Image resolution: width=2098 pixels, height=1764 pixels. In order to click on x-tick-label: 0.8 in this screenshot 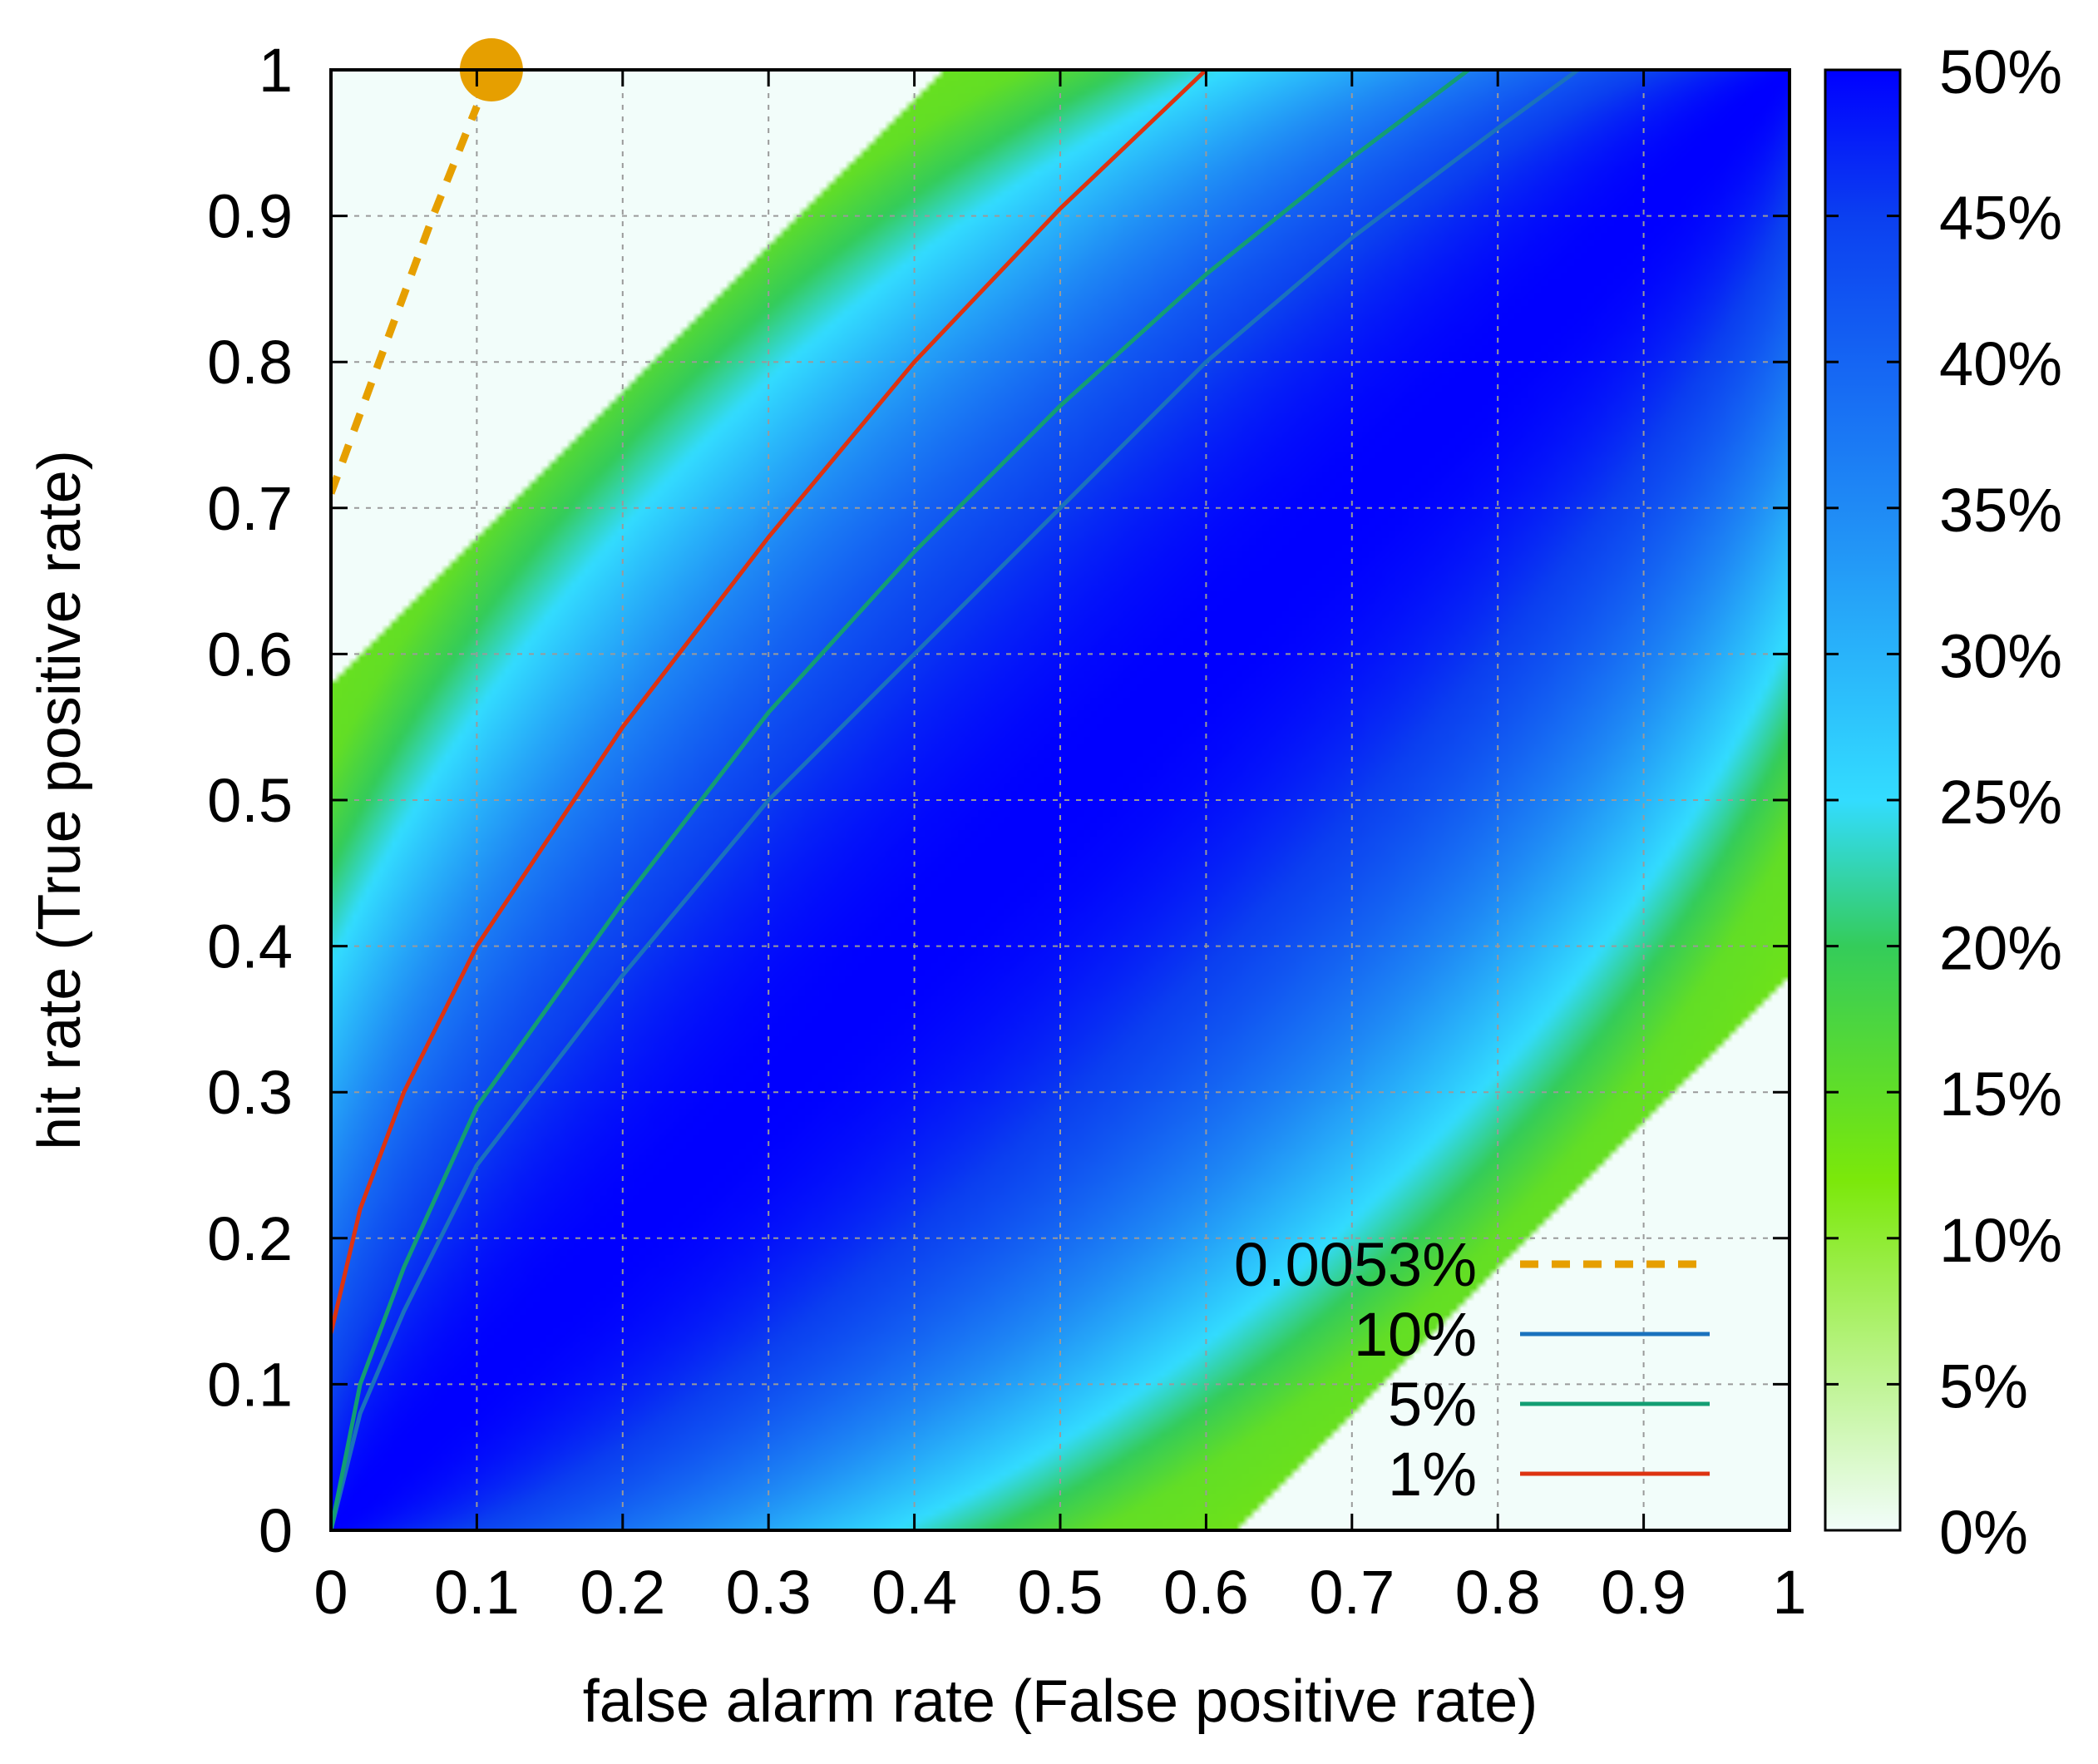, I will do `click(1498, 1592)`.